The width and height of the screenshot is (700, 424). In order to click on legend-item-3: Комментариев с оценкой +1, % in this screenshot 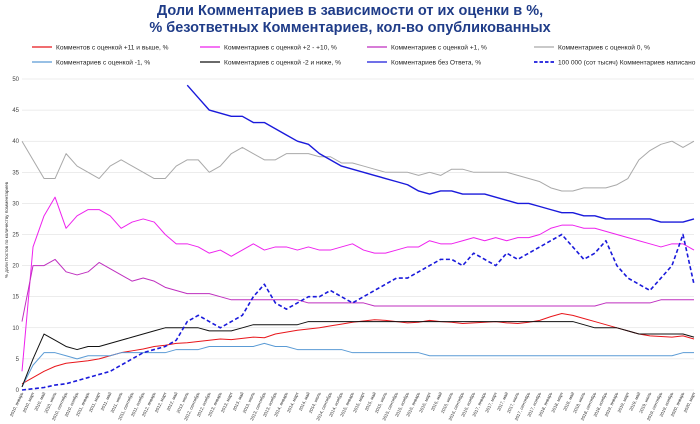, I will do `click(427, 47)`.